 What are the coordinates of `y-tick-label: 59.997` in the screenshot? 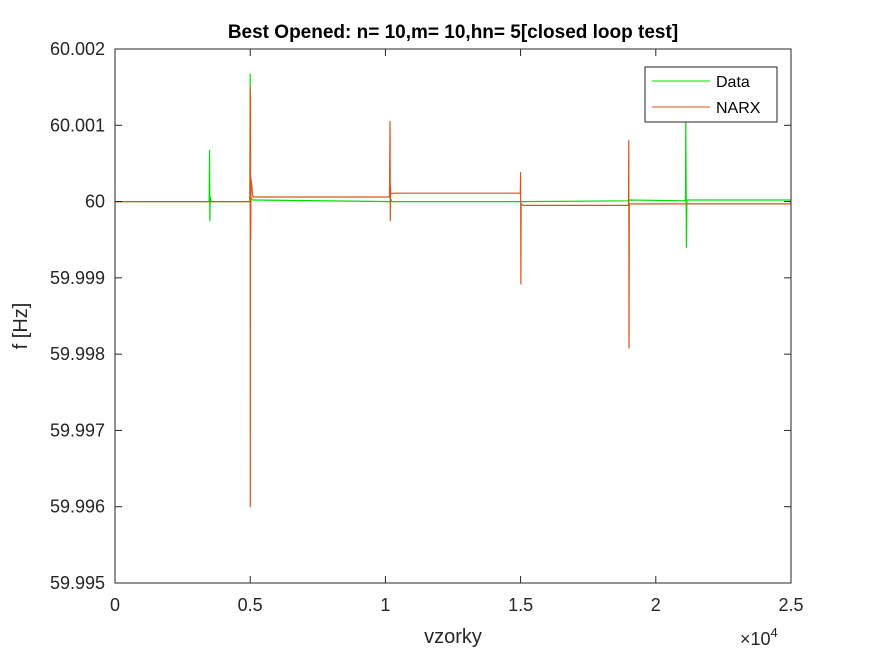 It's located at (77, 430).